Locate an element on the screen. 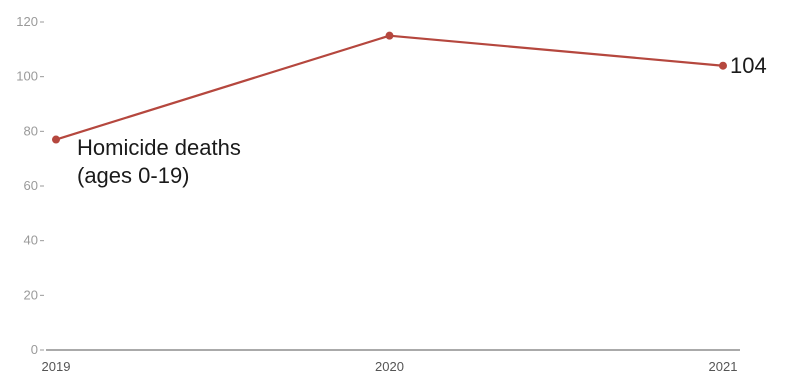 Image resolution: width=786 pixels, height=373 pixels. y-tick-label: 100 is located at coordinates (27, 76).